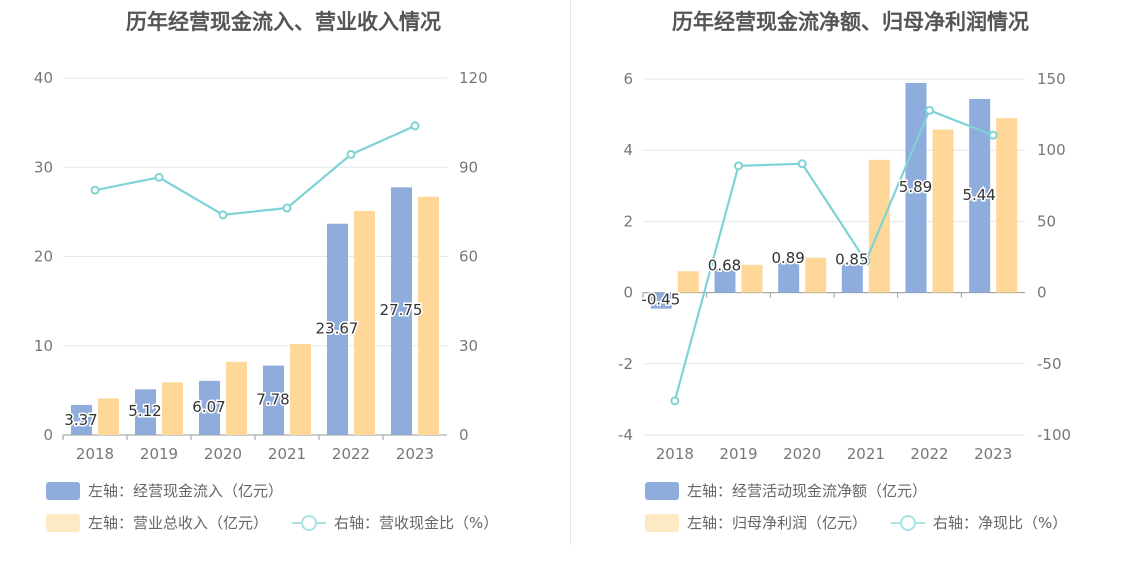 The width and height of the screenshot is (1134, 582). I want to click on legend-item-cash-ratio: 右轴：营收现金比（%）, so click(395, 522).